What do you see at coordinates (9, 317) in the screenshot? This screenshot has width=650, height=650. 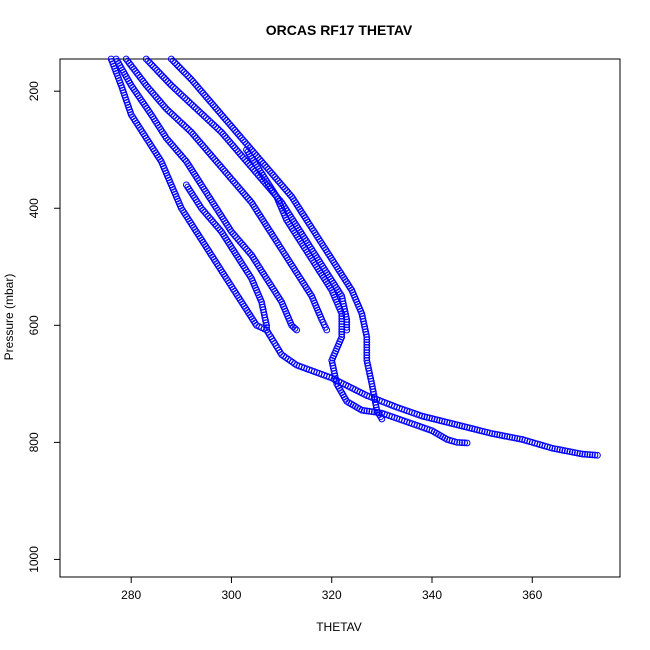 I see `y-axis-label: Pressure (mbar)` at bounding box center [9, 317].